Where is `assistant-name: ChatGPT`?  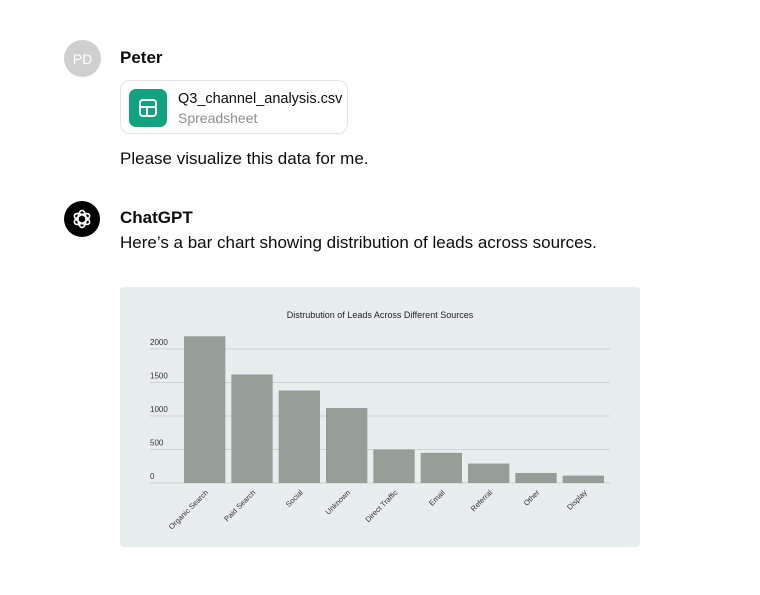
assistant-name: ChatGPT is located at coordinates (156, 217).